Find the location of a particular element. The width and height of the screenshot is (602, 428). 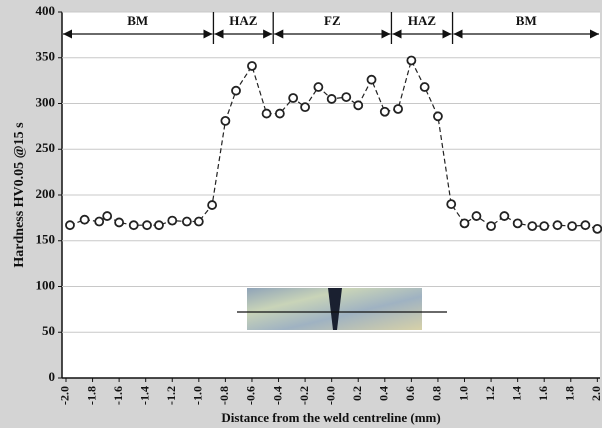

x-tick-label: -0.4 is located at coordinates (277, 395).